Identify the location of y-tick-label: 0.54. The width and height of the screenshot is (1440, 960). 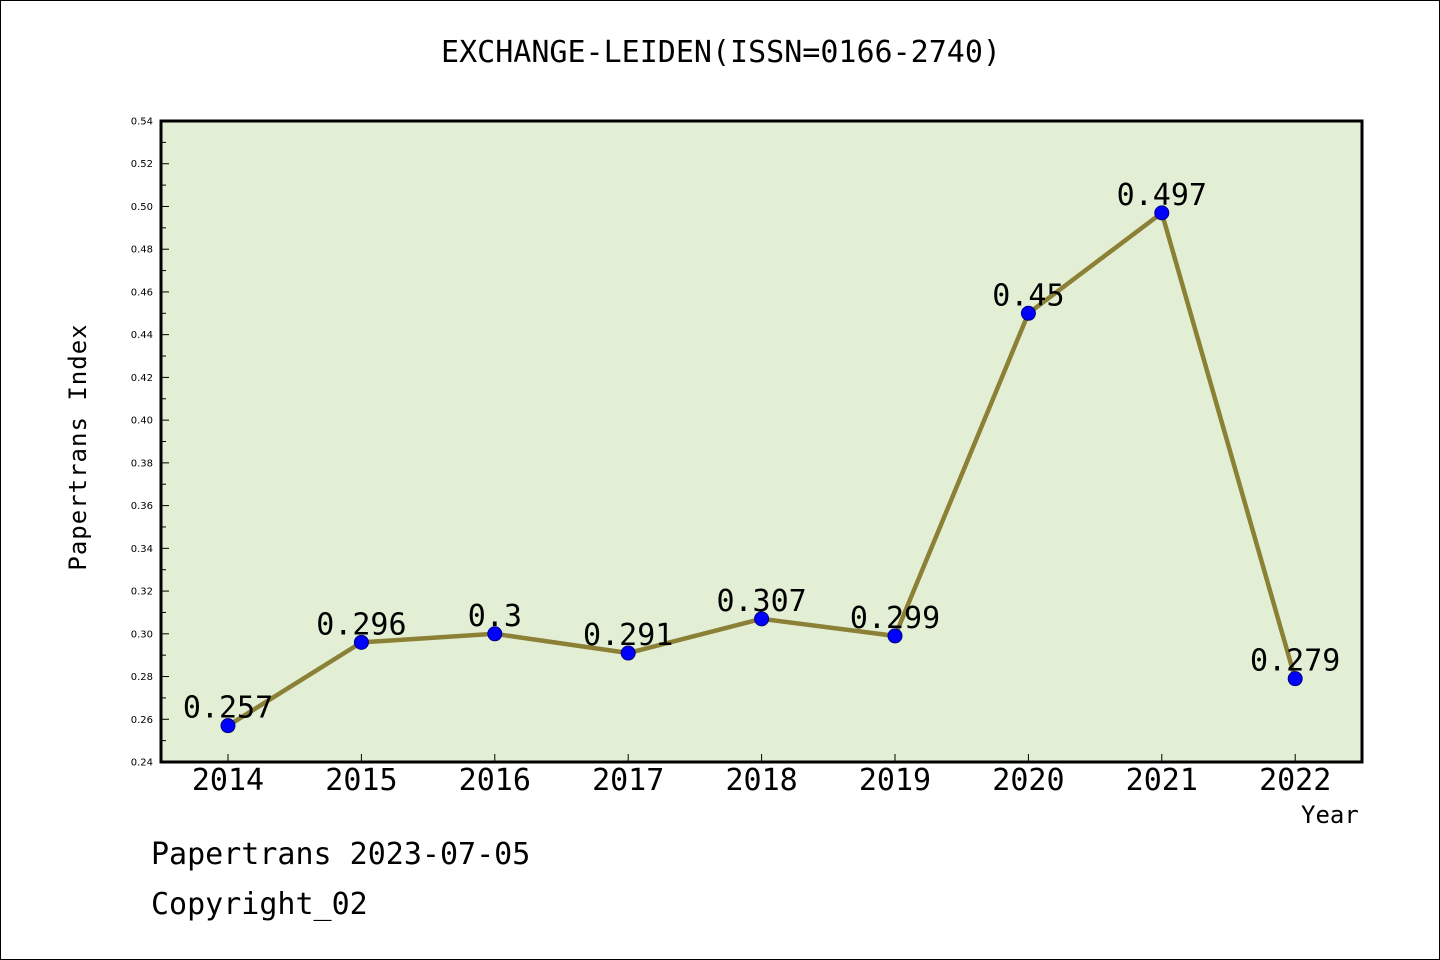
(142, 122).